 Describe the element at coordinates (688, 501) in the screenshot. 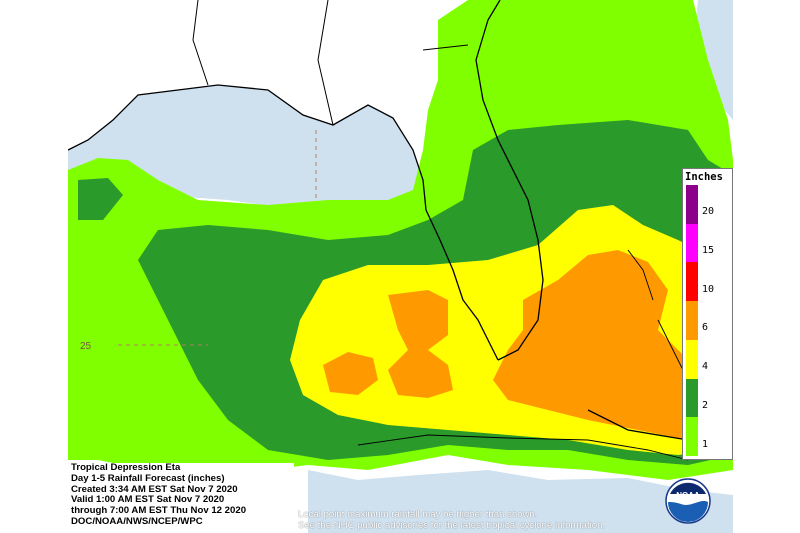

I see `noaa-logo-icon: NOAA` at that location.